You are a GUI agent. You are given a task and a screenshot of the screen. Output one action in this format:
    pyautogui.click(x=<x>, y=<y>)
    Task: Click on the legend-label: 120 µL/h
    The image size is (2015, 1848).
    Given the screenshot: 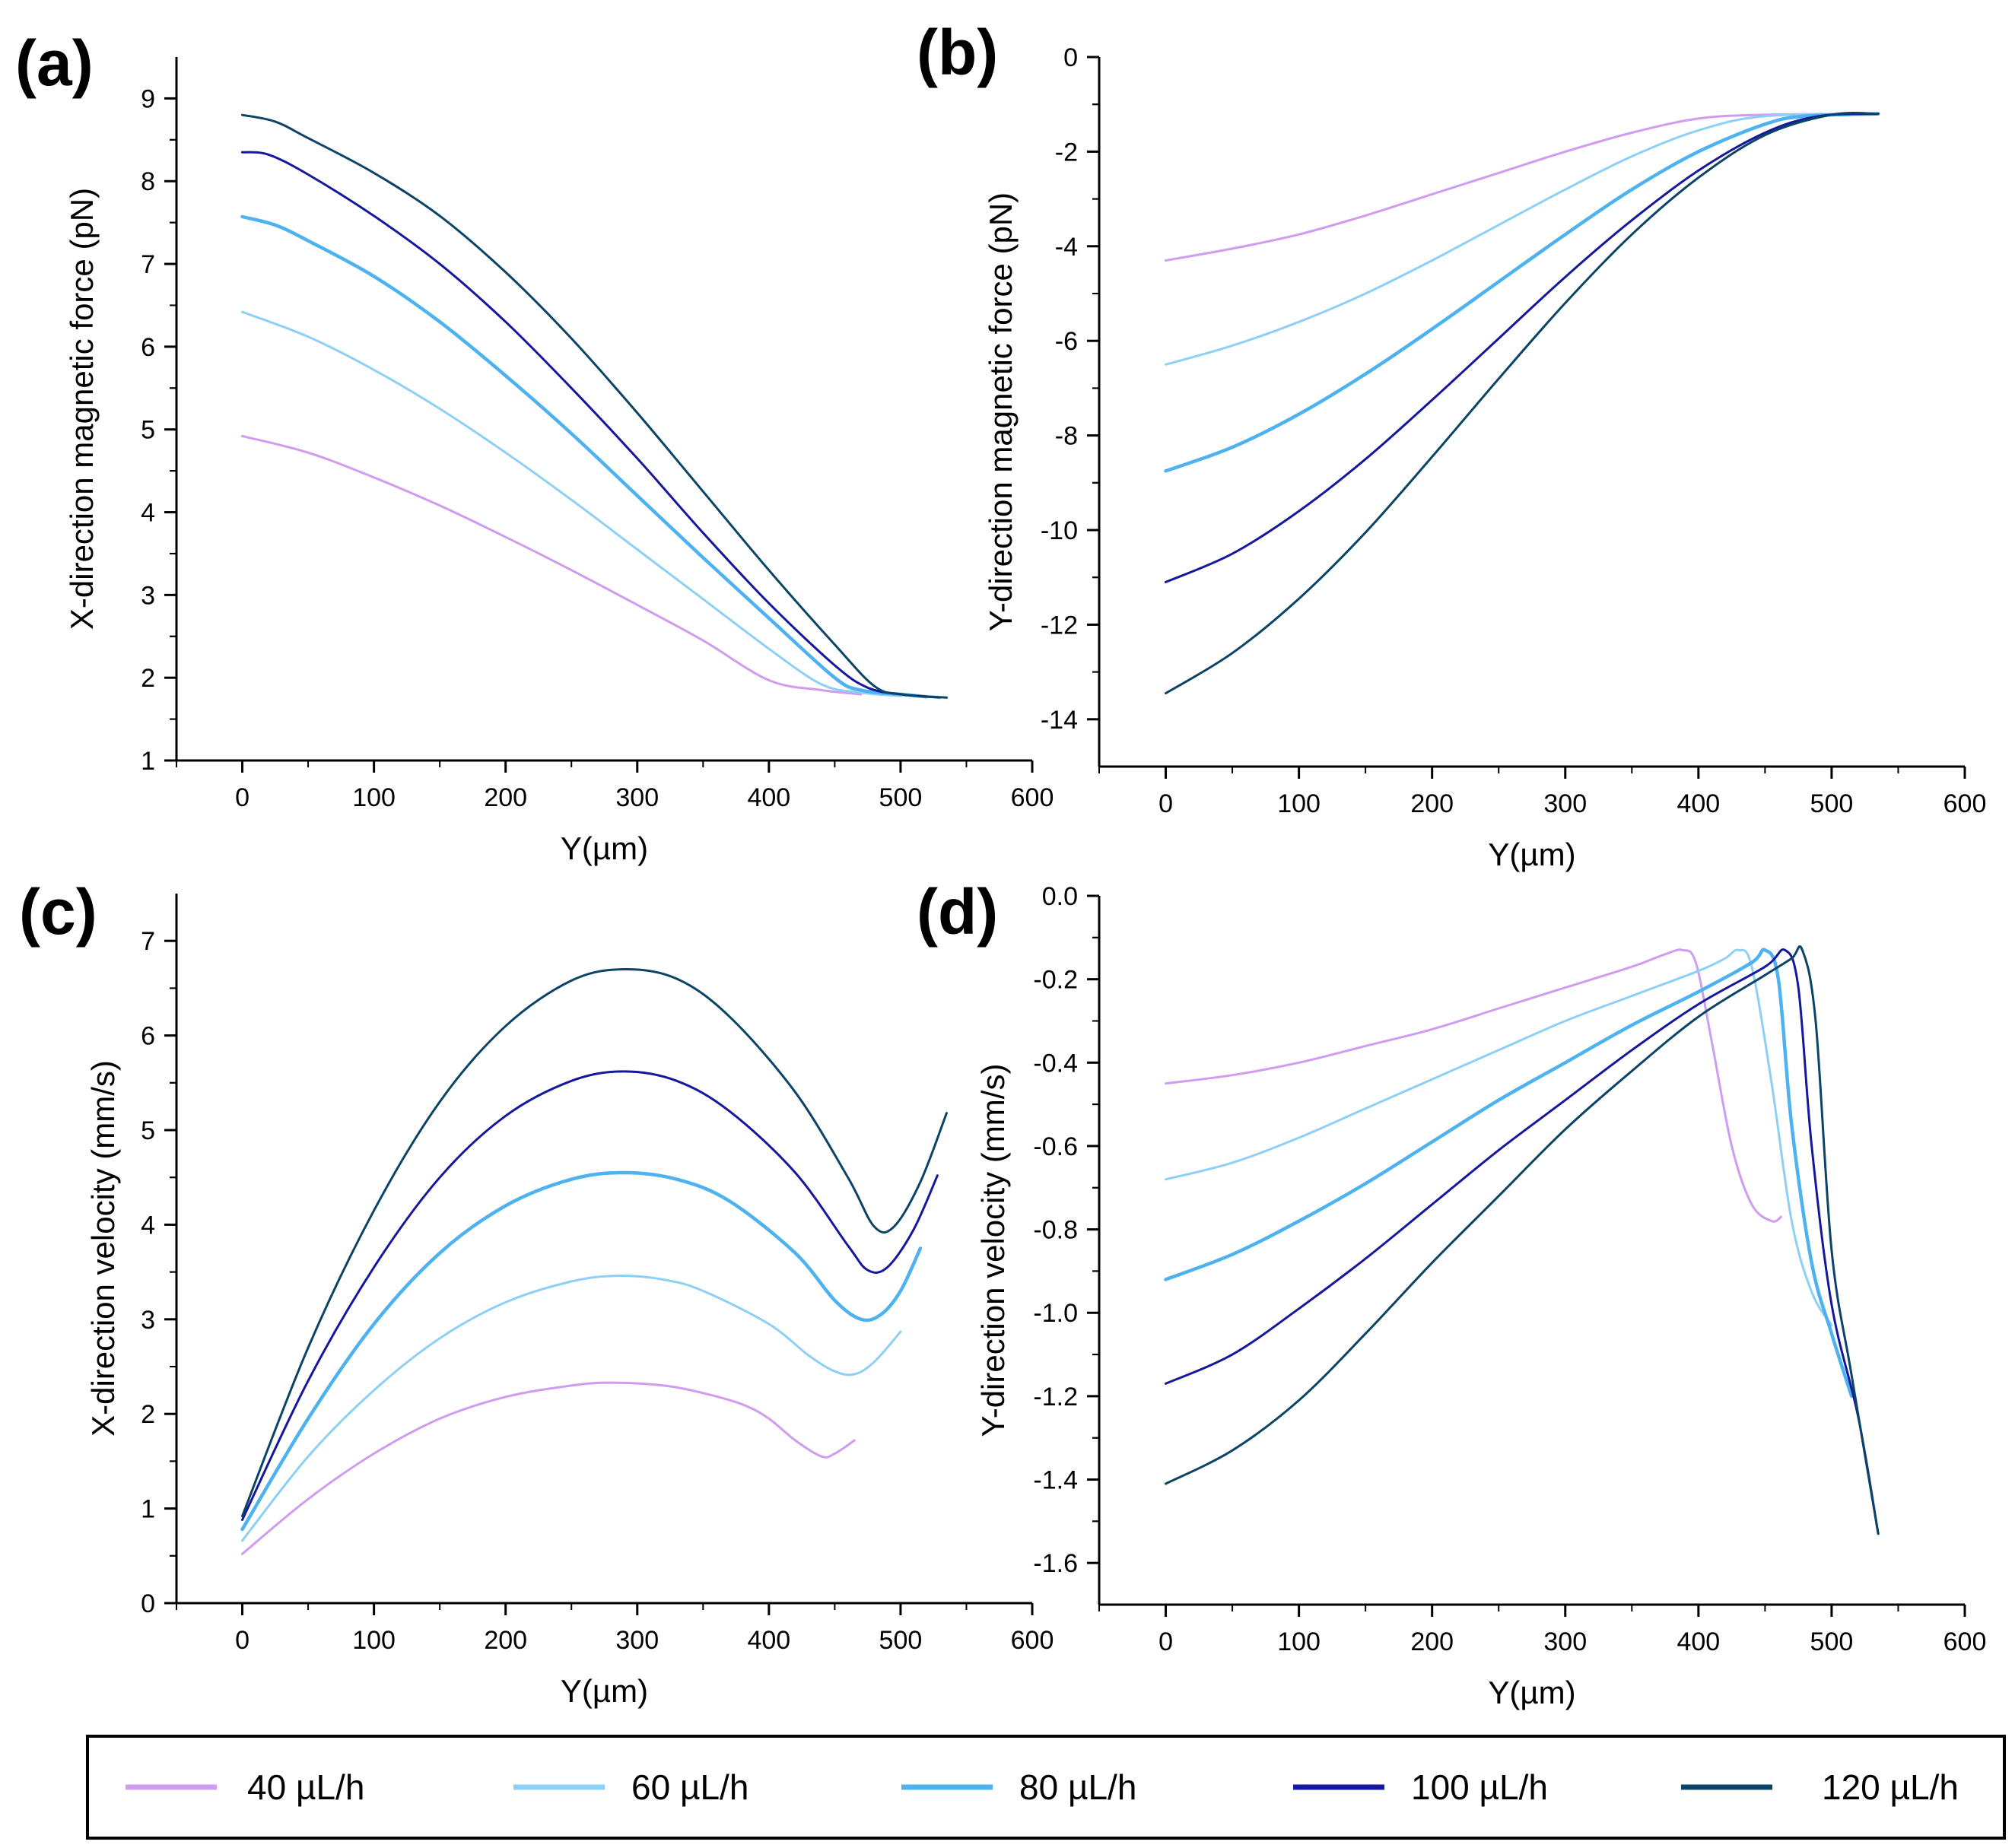 What is the action you would take?
    pyautogui.click(x=1890, y=1787)
    